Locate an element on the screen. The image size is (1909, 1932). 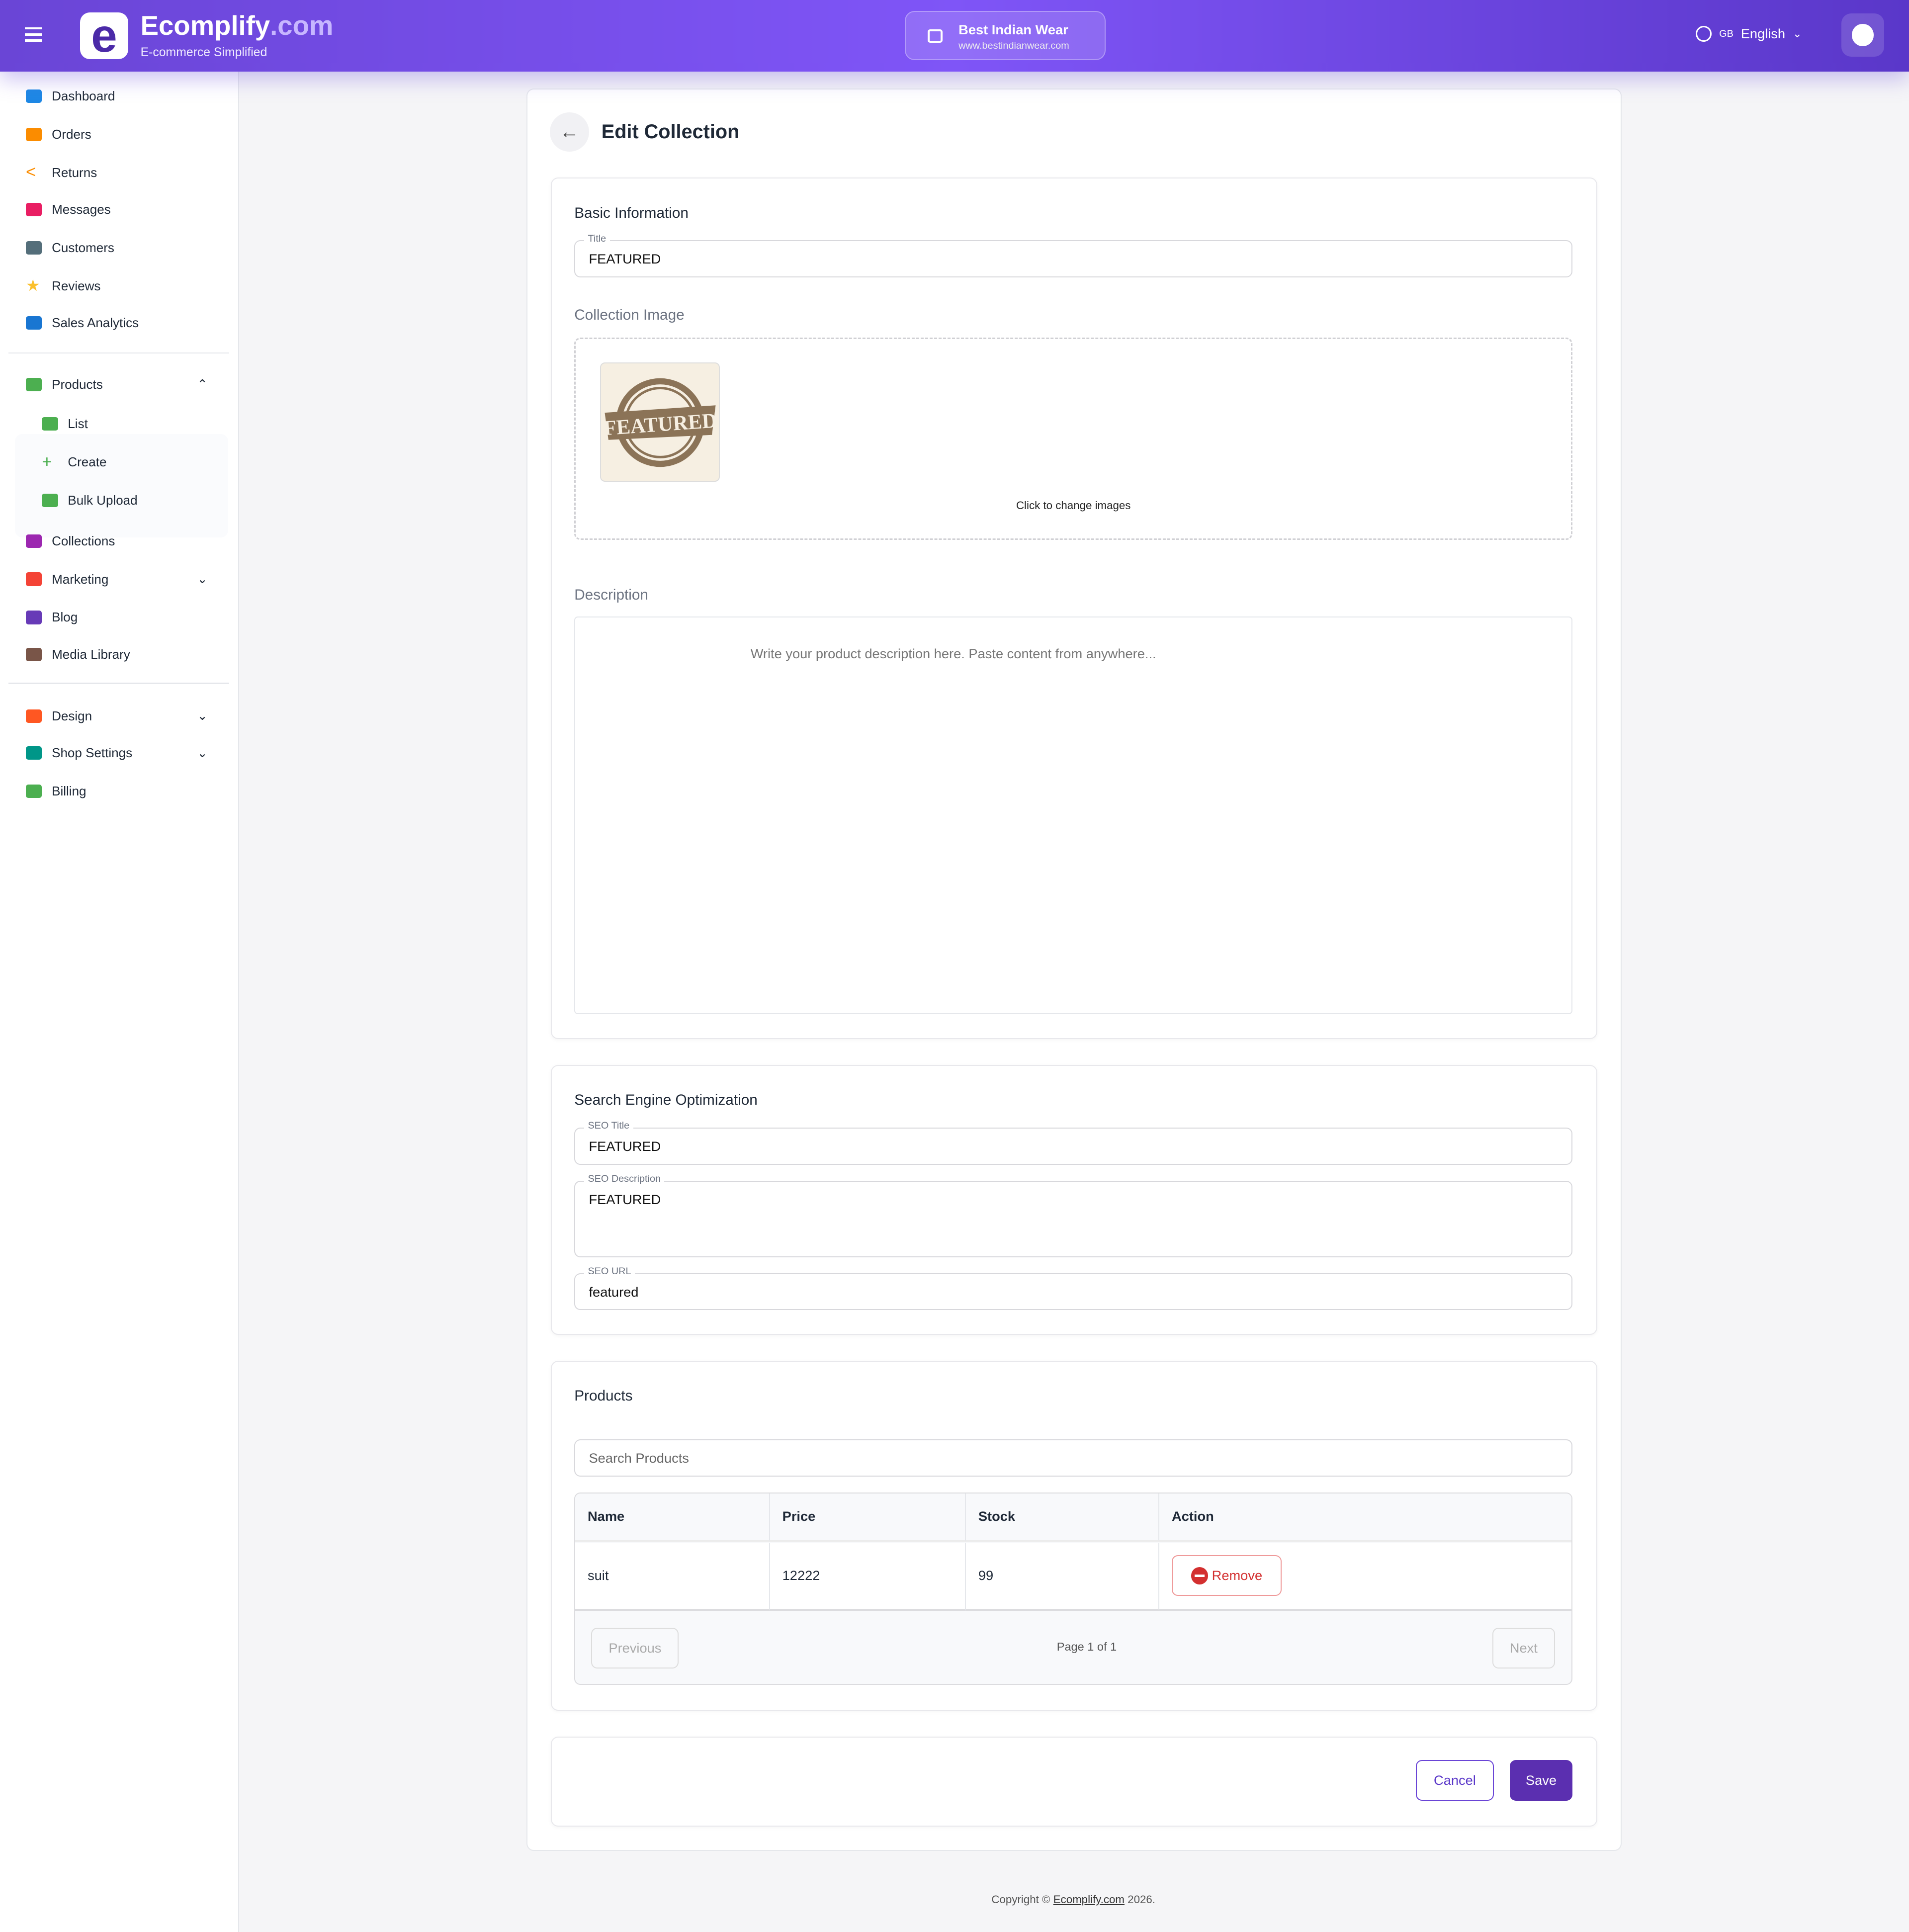
sidebar-item-media-library: Media Library is located at coordinates (120, 655).